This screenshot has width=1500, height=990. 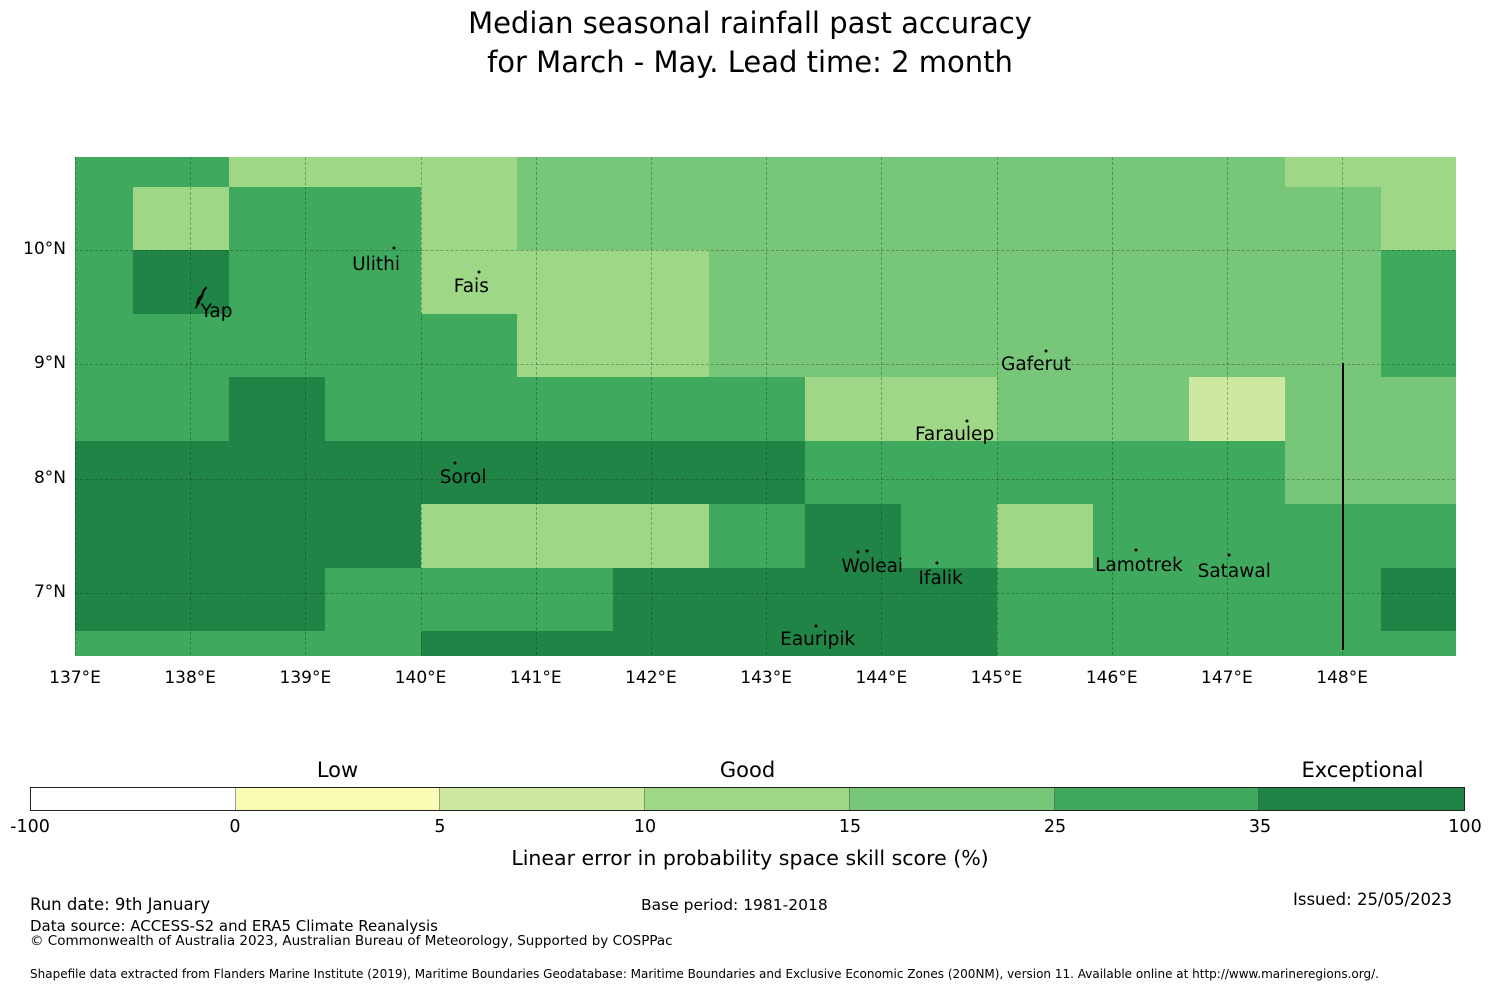 What do you see at coordinates (651, 678) in the screenshot?
I see `x-tick-label: 142°E` at bounding box center [651, 678].